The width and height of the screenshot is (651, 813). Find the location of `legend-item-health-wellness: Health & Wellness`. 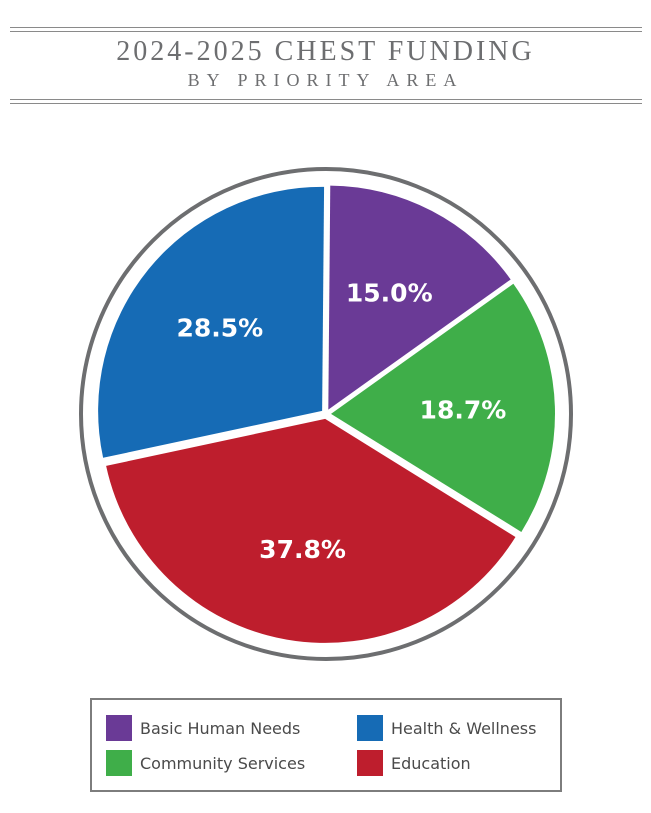

legend-item-health-wellness: Health & Wellness is located at coordinates (446, 728).